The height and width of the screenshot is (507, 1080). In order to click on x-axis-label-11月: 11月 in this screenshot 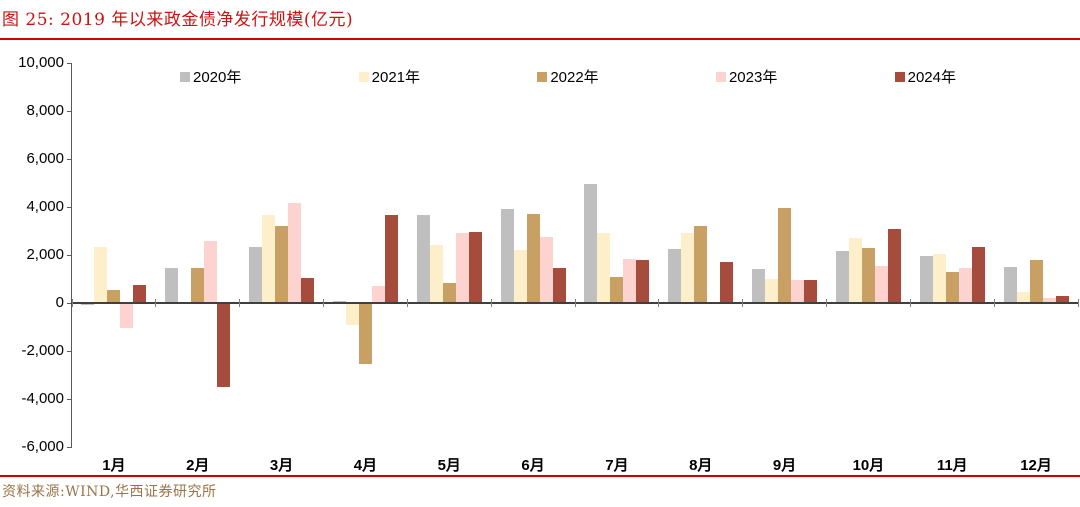, I will do `click(952, 465)`.